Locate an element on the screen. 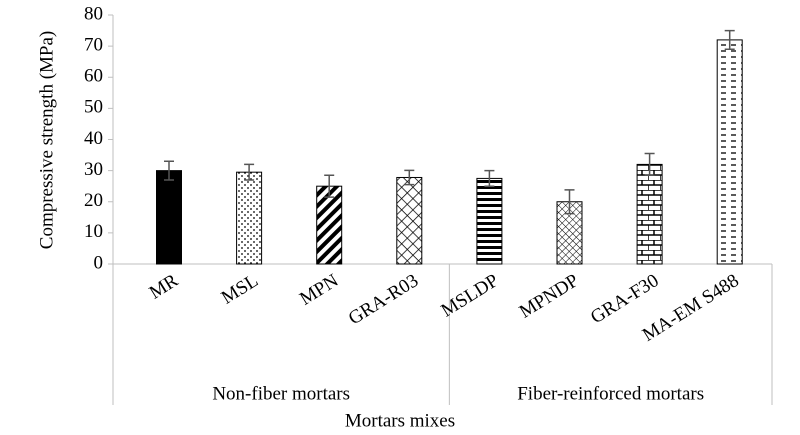 Image resolution: width=800 pixels, height=435 pixels. x-tick-label: MPNDP is located at coordinates (549, 296).